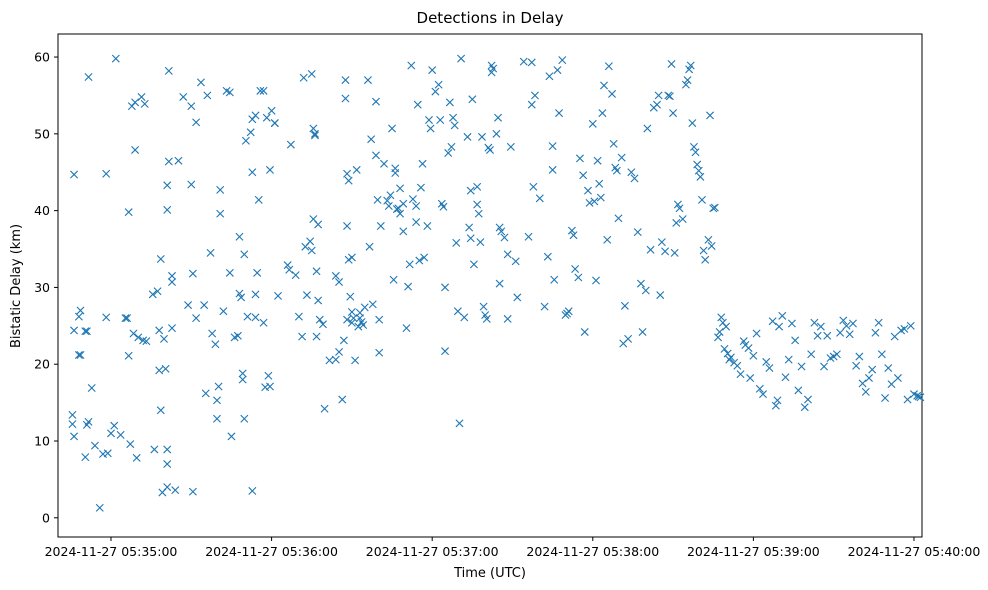 The width and height of the screenshot is (988, 590). I want to click on x-tick-label: 2024-11-27 05:39:00, so click(753, 551).